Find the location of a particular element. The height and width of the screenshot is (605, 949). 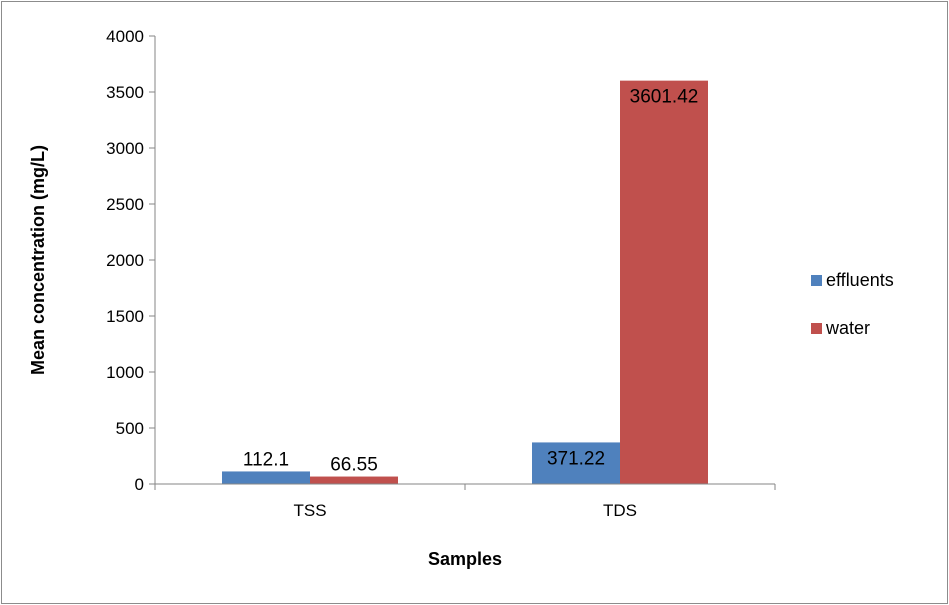

data-label: 112.1 is located at coordinates (266, 459).